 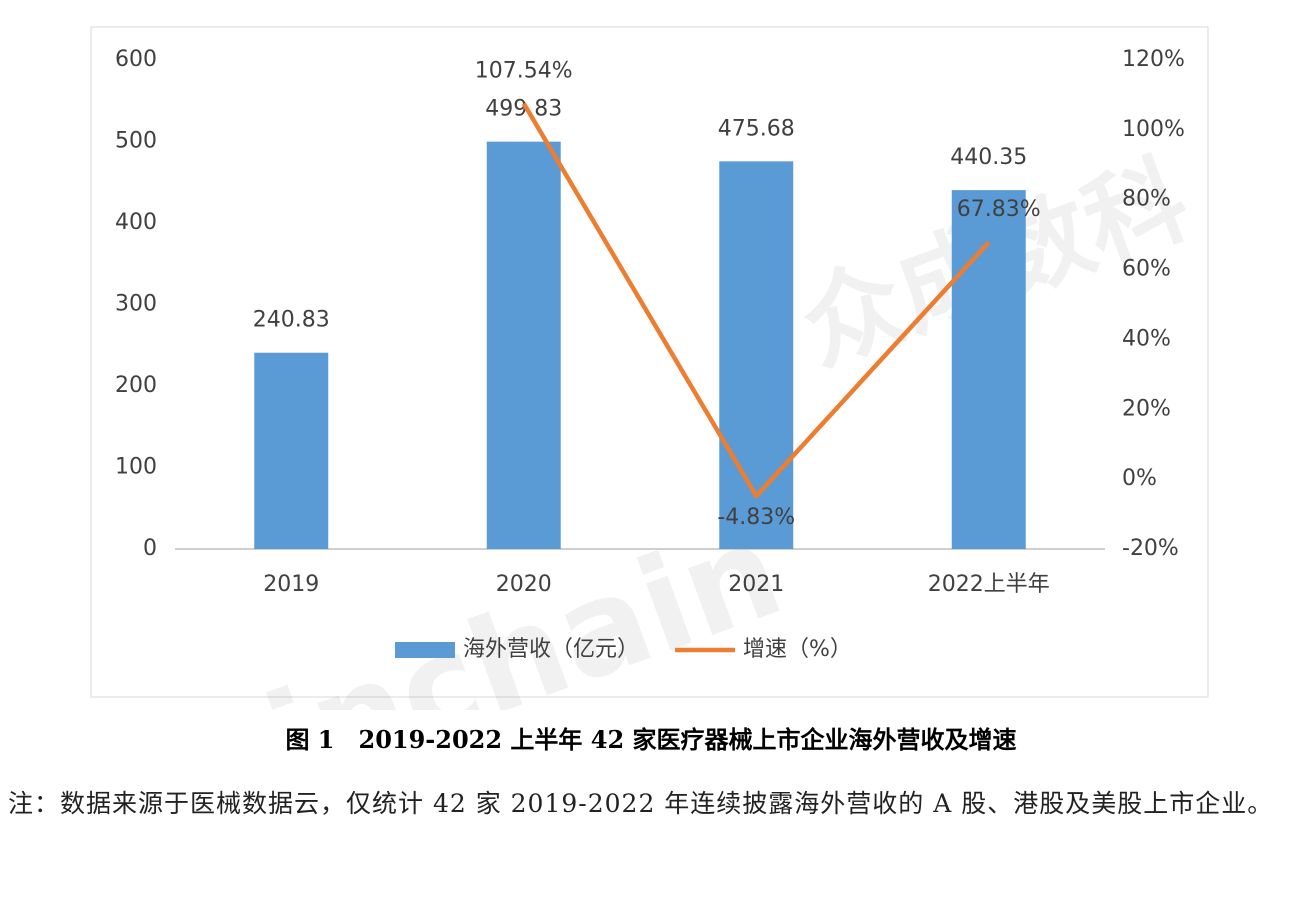 What do you see at coordinates (523, 109) in the screenshot?
I see `bar-value-label: 499.83` at bounding box center [523, 109].